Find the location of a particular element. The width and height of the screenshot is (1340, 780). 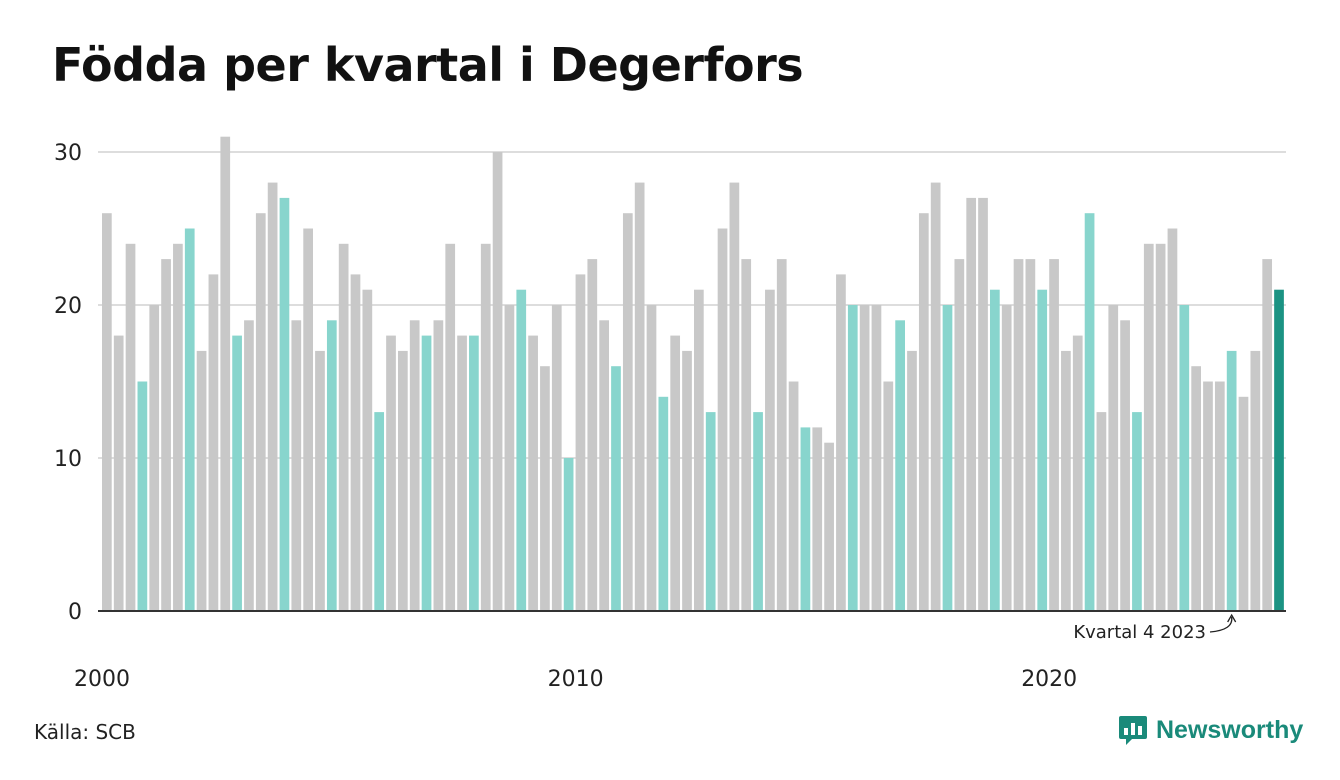

annotation: Kvartal 4 2023 is located at coordinates (1155, 628).